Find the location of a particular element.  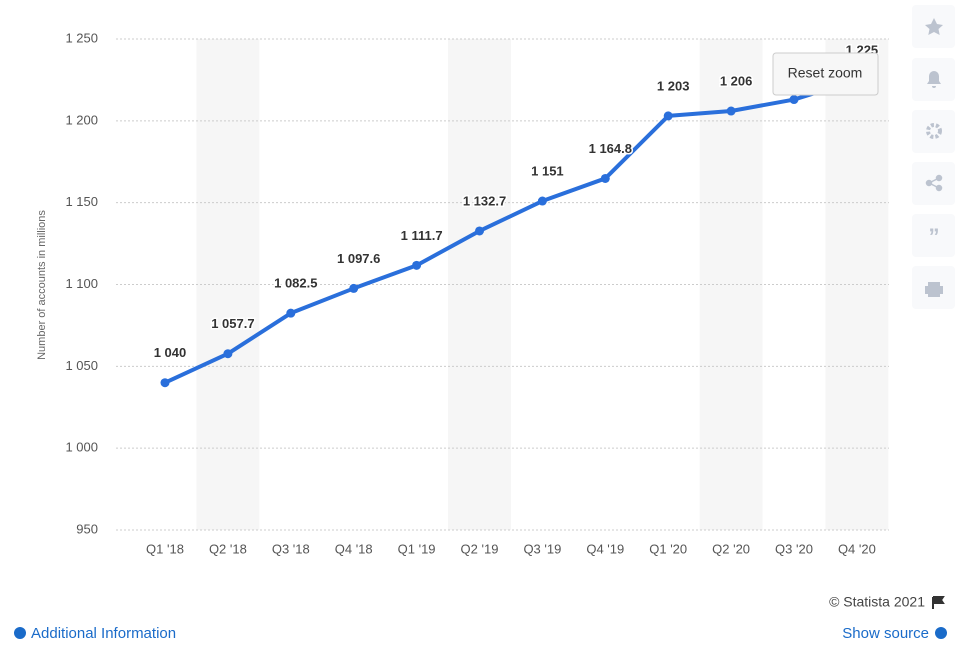

reset-zoom-bg is located at coordinates (825, 74).